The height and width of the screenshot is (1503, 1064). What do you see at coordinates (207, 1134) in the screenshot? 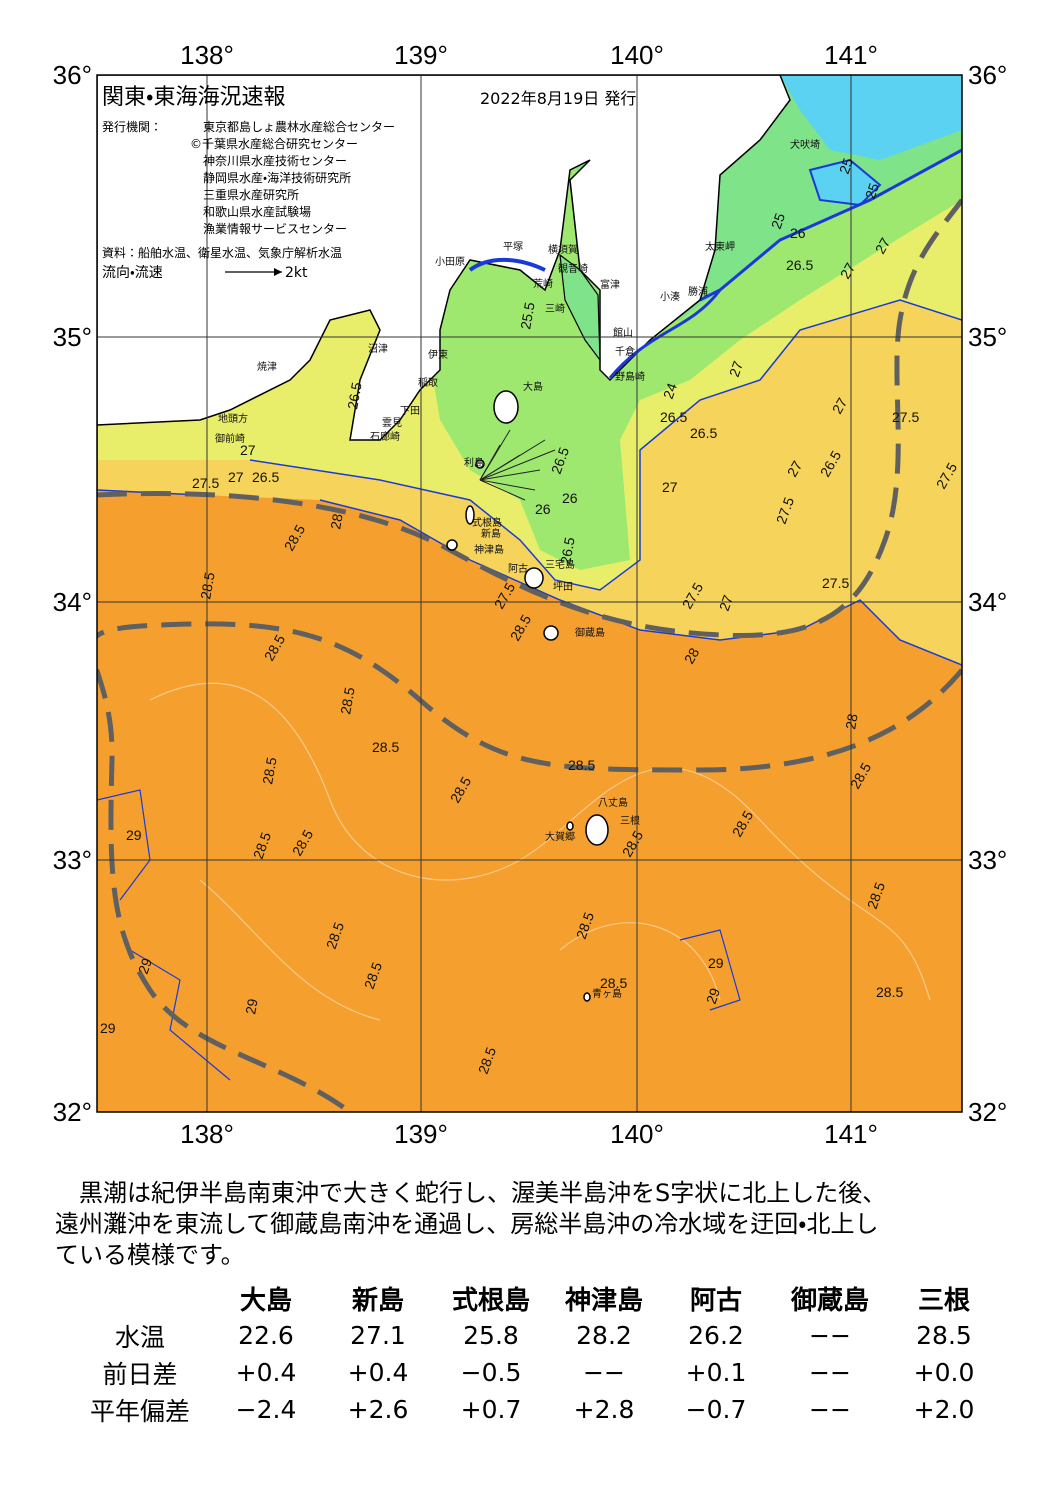
I see `lon-label-bottom: 138°` at bounding box center [207, 1134].